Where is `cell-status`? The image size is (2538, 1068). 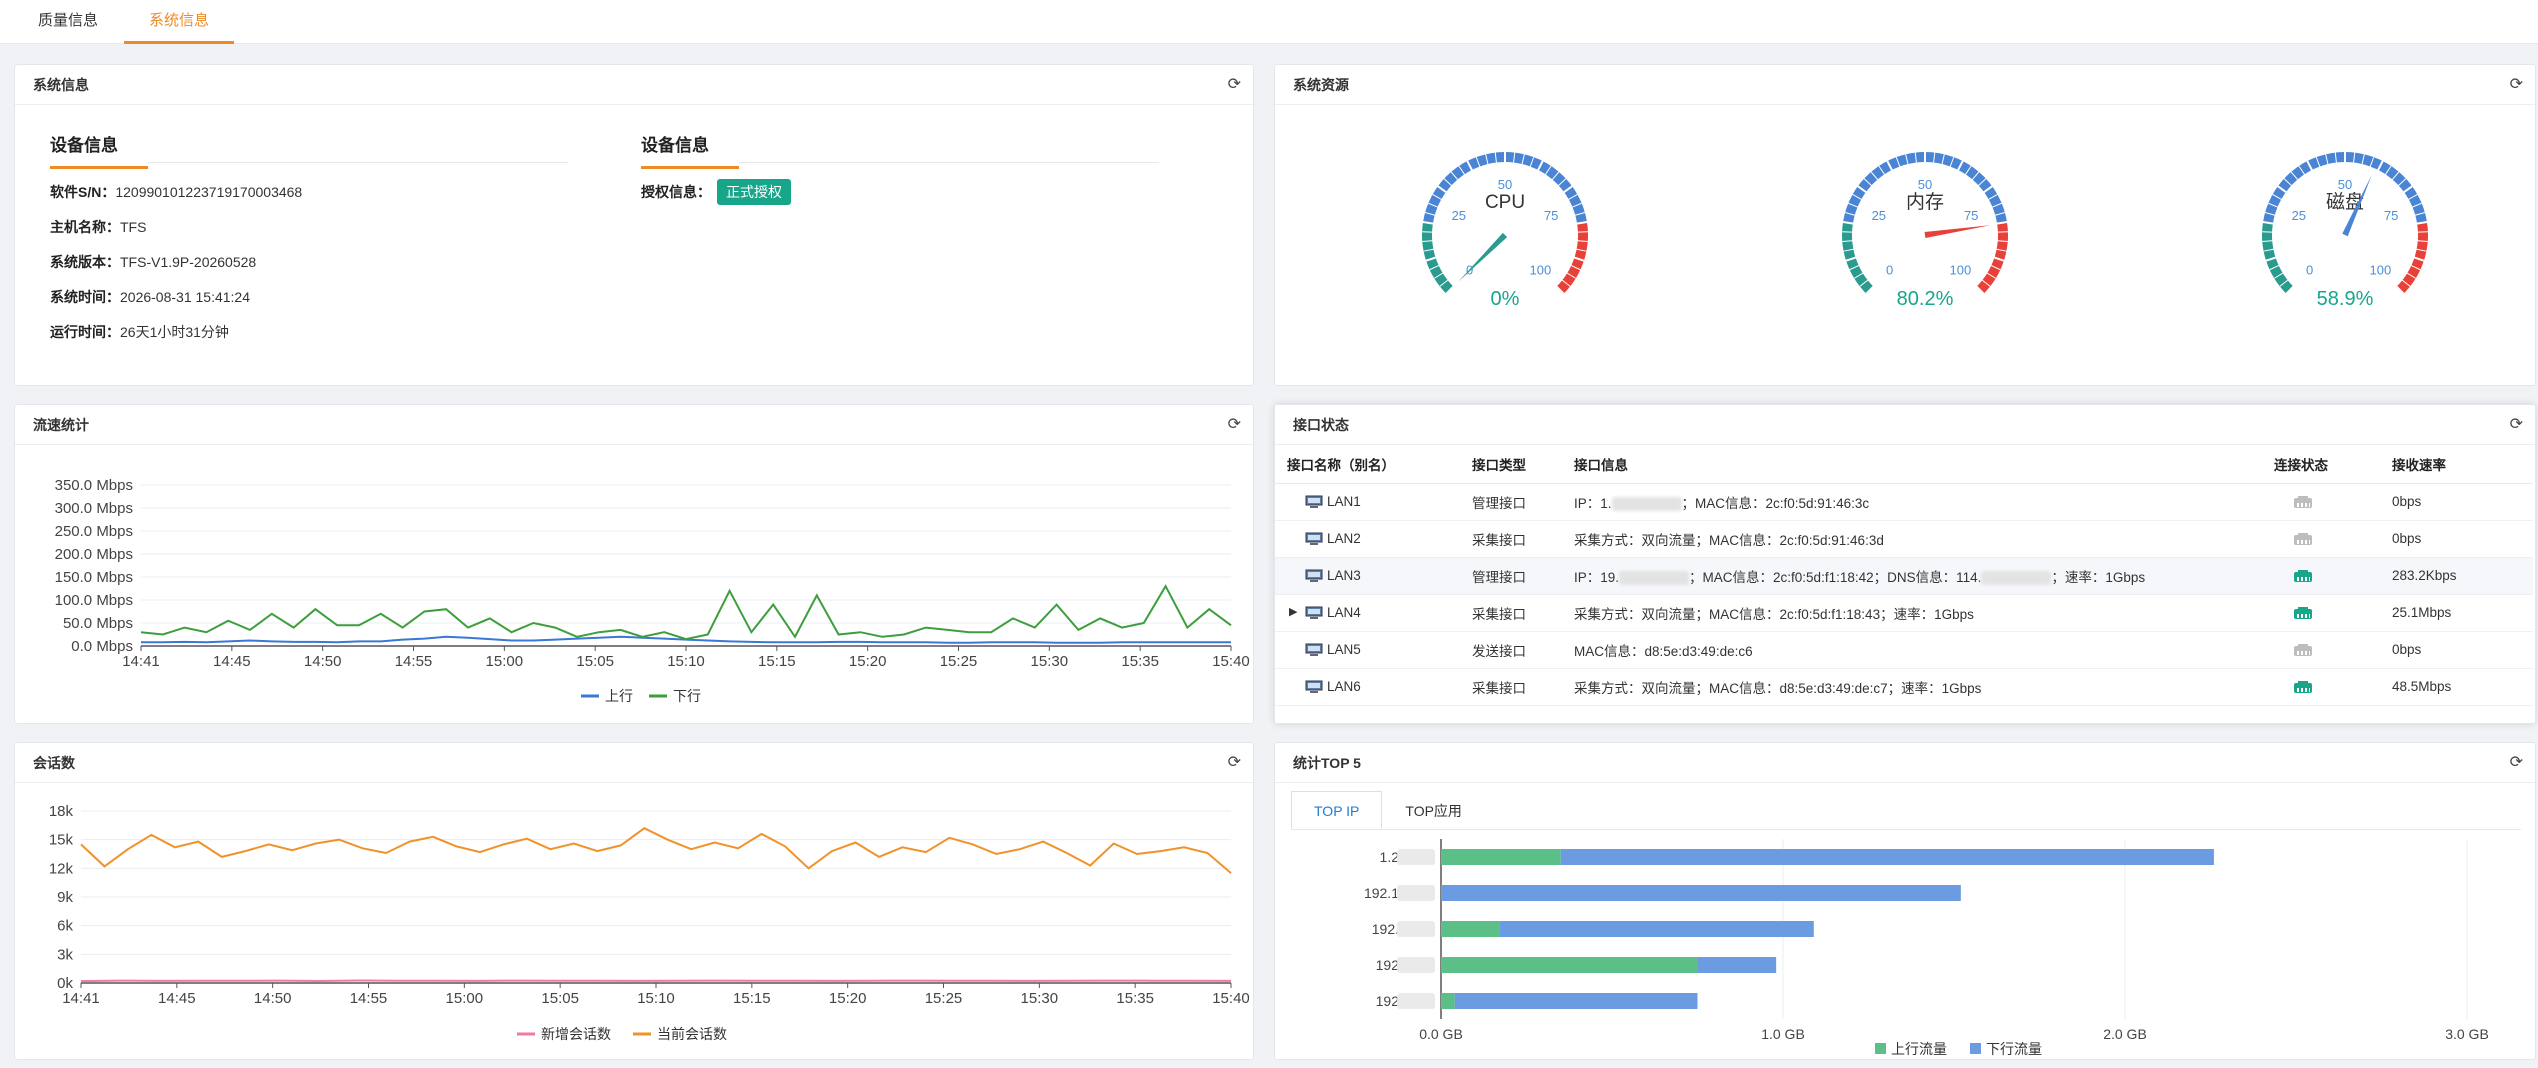
cell-status is located at coordinates (2321, 576).